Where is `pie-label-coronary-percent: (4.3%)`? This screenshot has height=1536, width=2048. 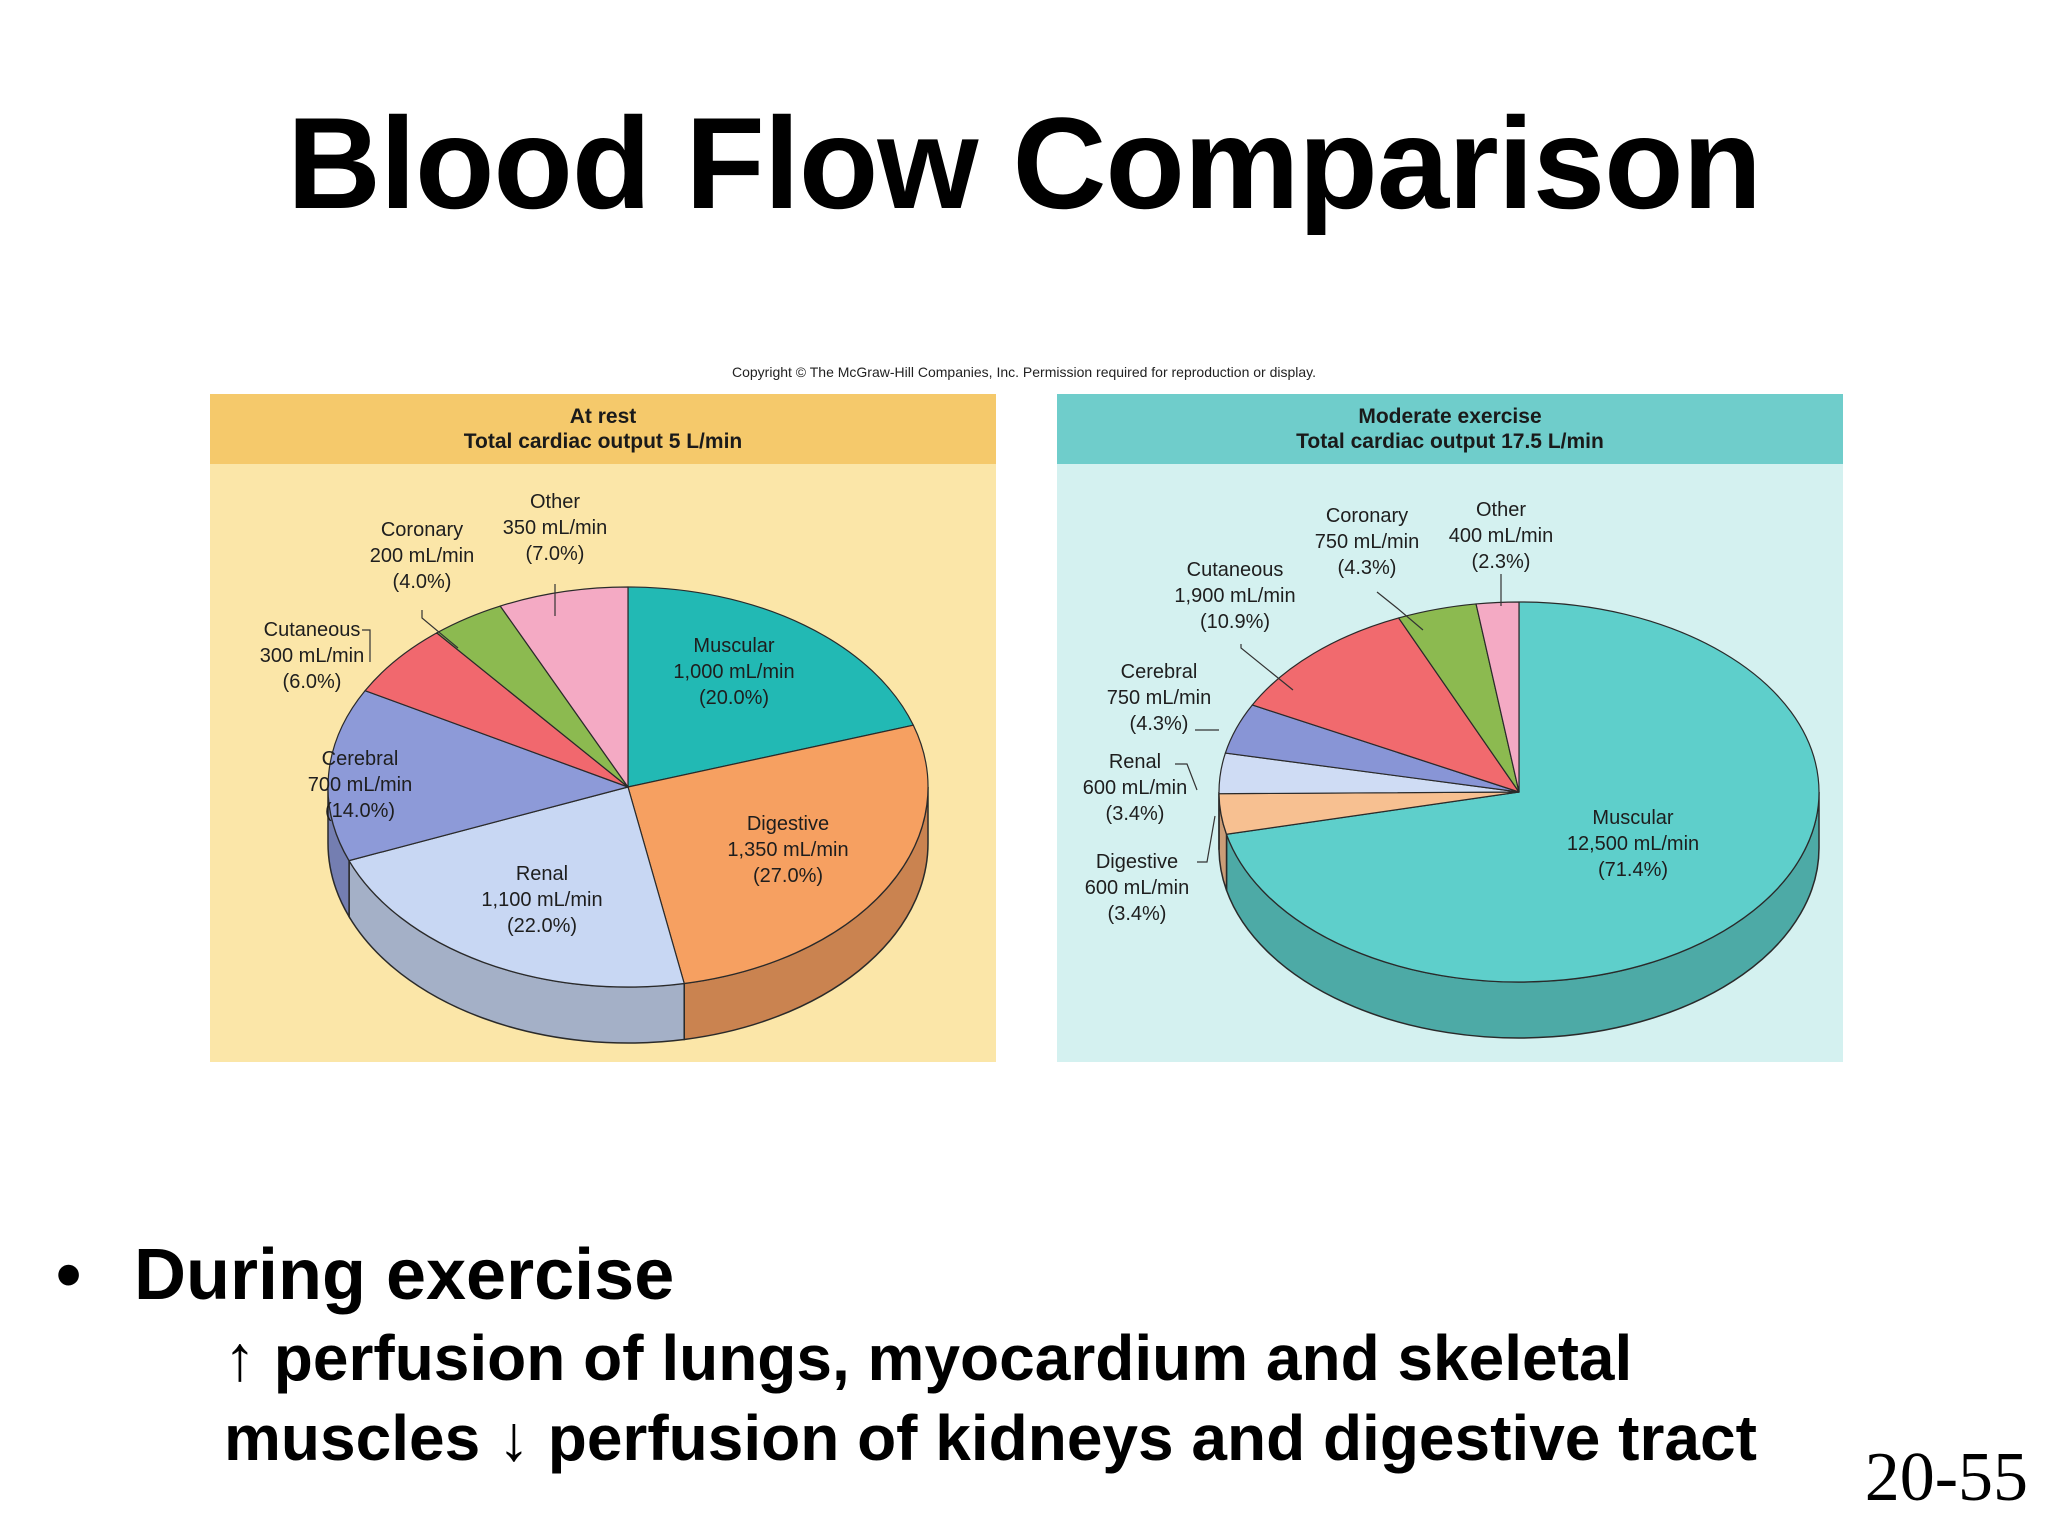
pie-label-coronary-percent: (4.3%) is located at coordinates (1367, 568).